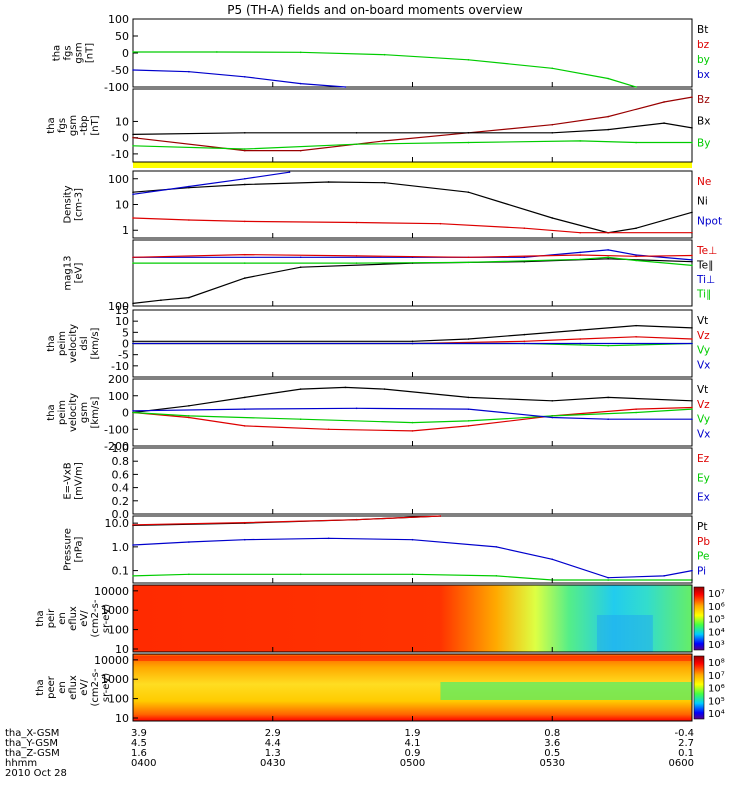 This screenshot has height=800, width=750. What do you see at coordinates (121, 547) in the screenshot?
I see `y-tick-label: 1.0` at bounding box center [121, 547].